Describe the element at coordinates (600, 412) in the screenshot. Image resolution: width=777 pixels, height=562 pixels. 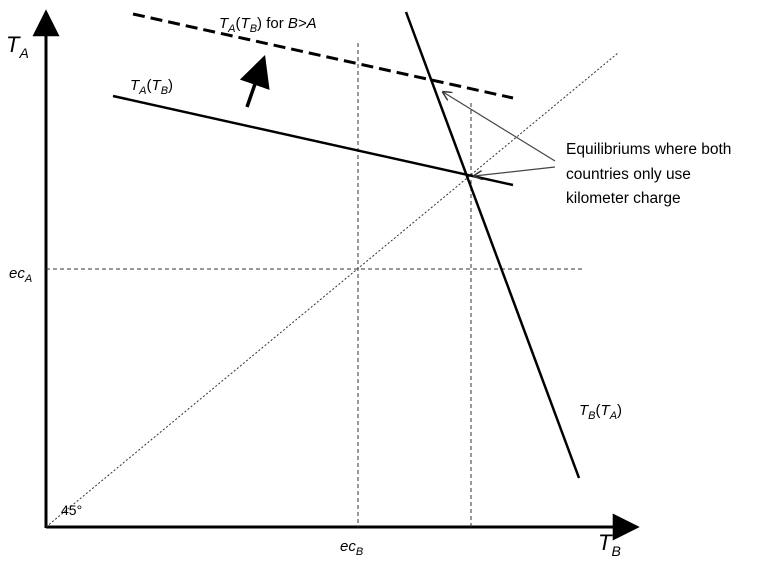
I see `tb-of-ta-label: TB(TA)` at that location.